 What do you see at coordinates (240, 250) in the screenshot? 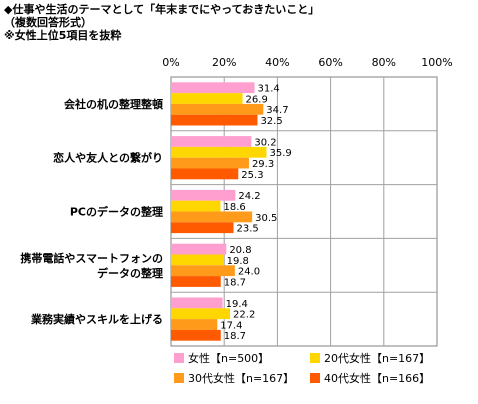
I see `data-label: 20.8` at bounding box center [240, 250].